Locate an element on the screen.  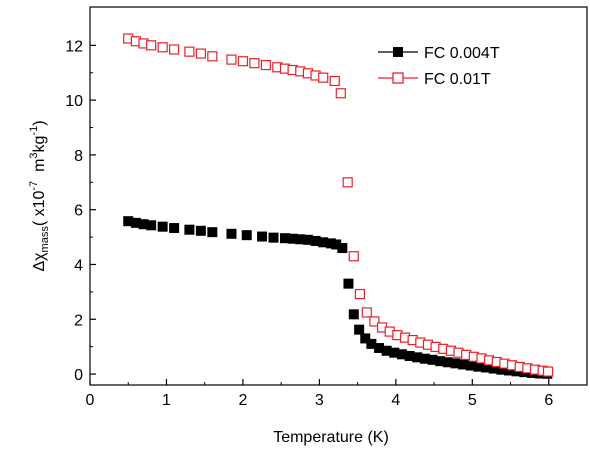
legend: FC 0.004T FC 0.01T is located at coordinates (439, 66).